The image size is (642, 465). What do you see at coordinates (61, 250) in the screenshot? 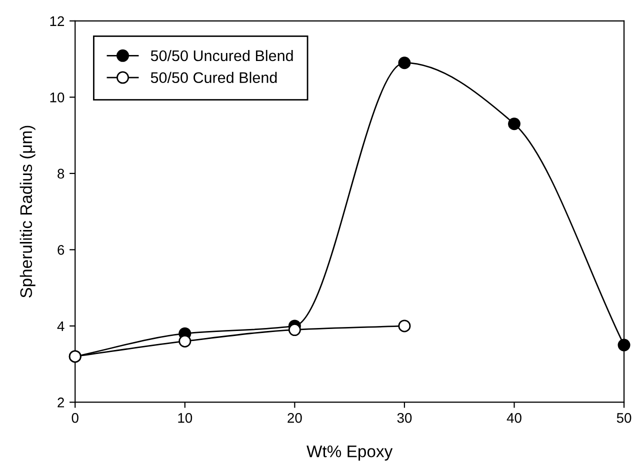
I see `y-tick-label: 6` at bounding box center [61, 250].